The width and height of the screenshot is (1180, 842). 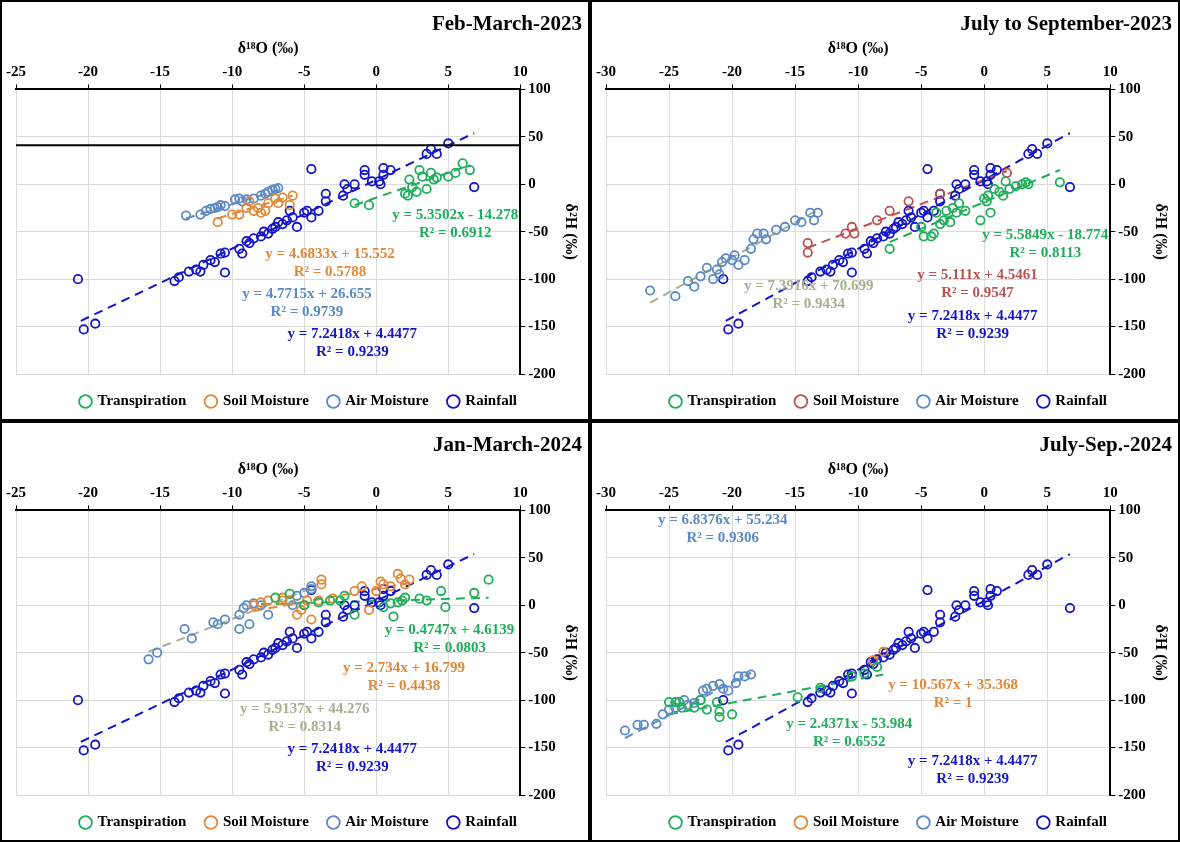 I want to click on chart-title: July-Sep.-2024, so click(x=1106, y=444).